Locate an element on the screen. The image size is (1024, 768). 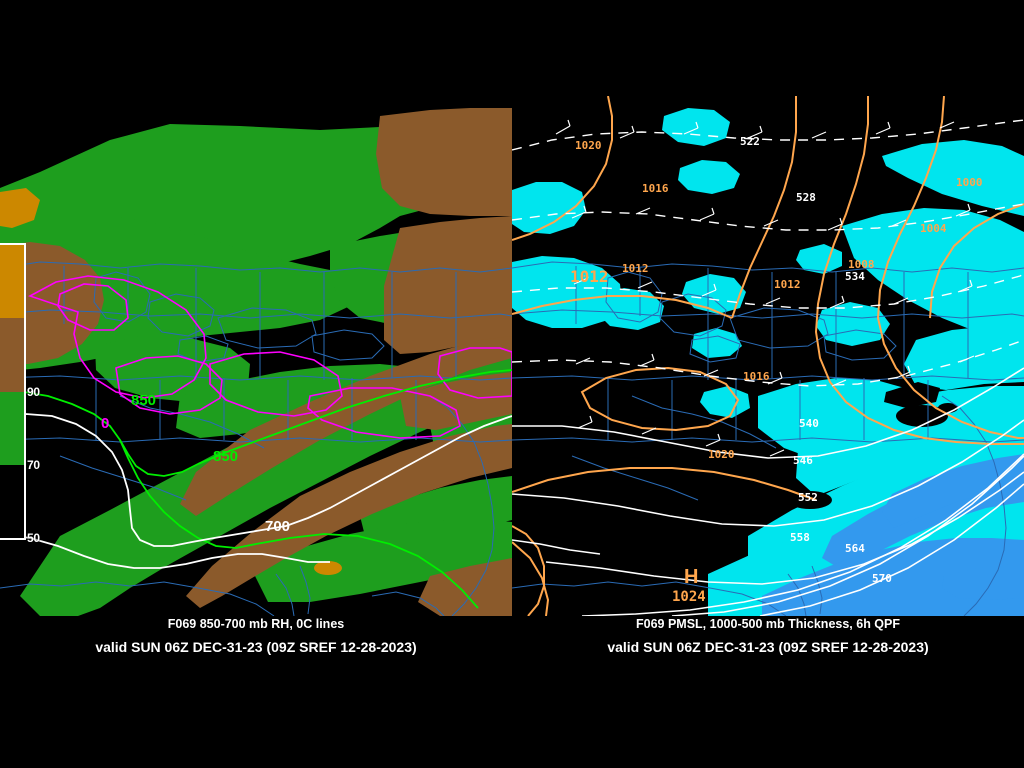
caption-pmsl-line1: F069 PMSL, 1000-500 mb Thickness, 6h QPF is located at coordinates (768, 624).